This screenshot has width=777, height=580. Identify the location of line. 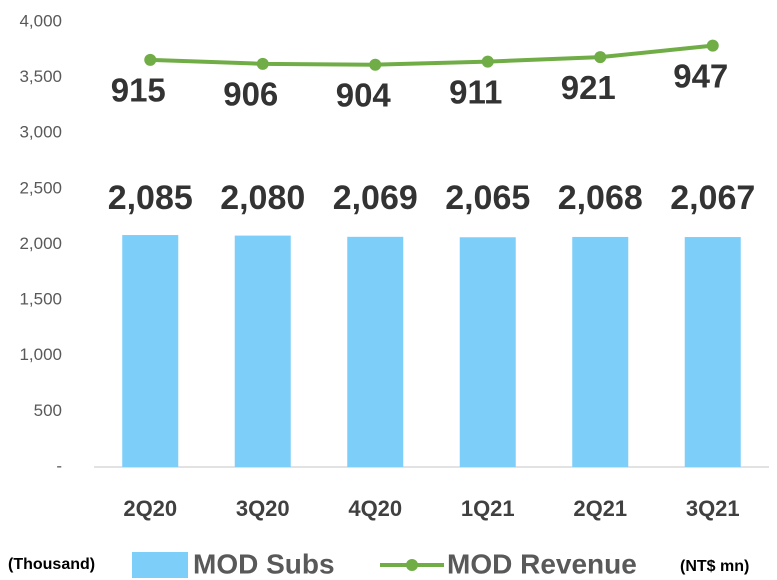
(431, 55).